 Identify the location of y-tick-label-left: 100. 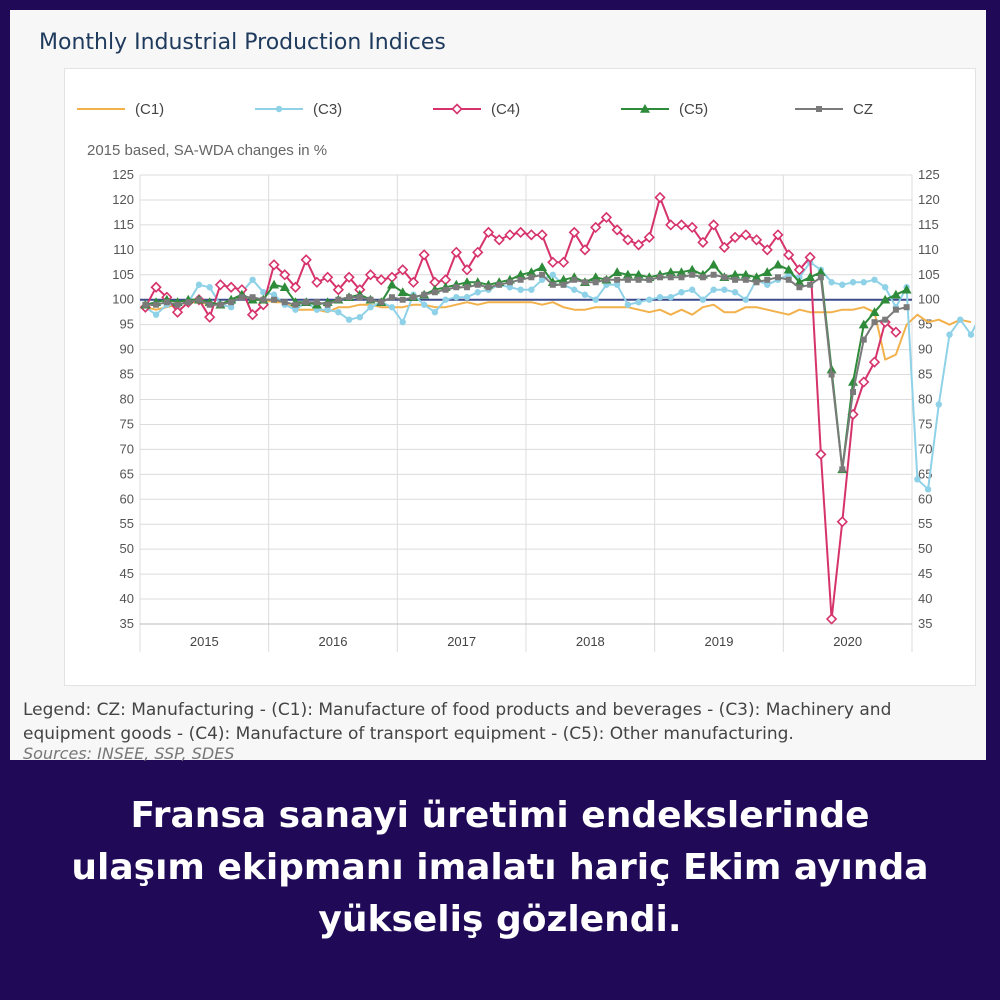
(123, 299).